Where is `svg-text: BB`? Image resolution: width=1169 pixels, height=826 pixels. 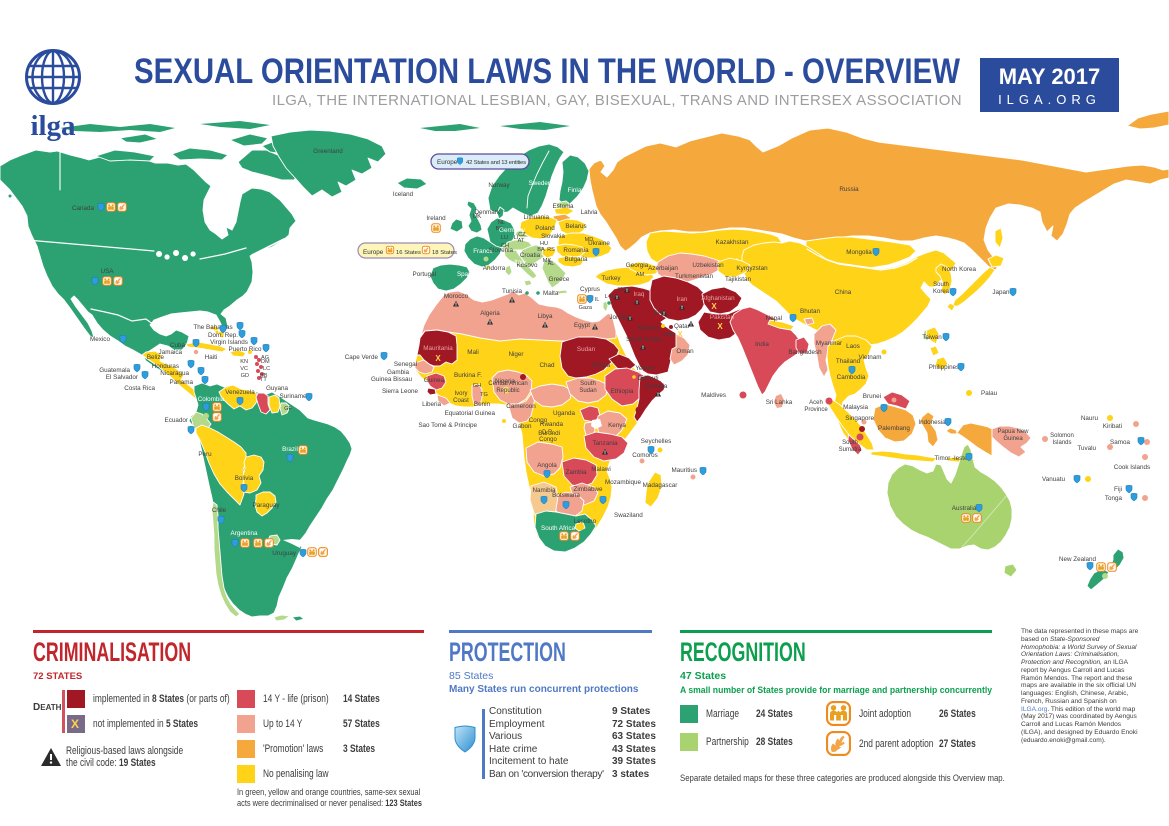
svg-text: BB is located at coordinates (264, 376).